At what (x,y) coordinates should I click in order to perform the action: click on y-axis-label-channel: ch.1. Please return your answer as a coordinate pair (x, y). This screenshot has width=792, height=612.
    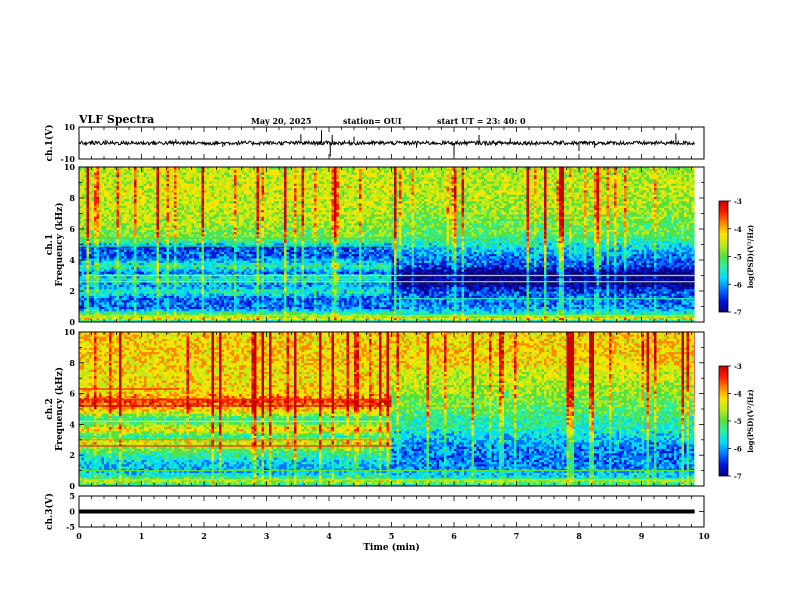
    Looking at the image, I should click on (50, 244).